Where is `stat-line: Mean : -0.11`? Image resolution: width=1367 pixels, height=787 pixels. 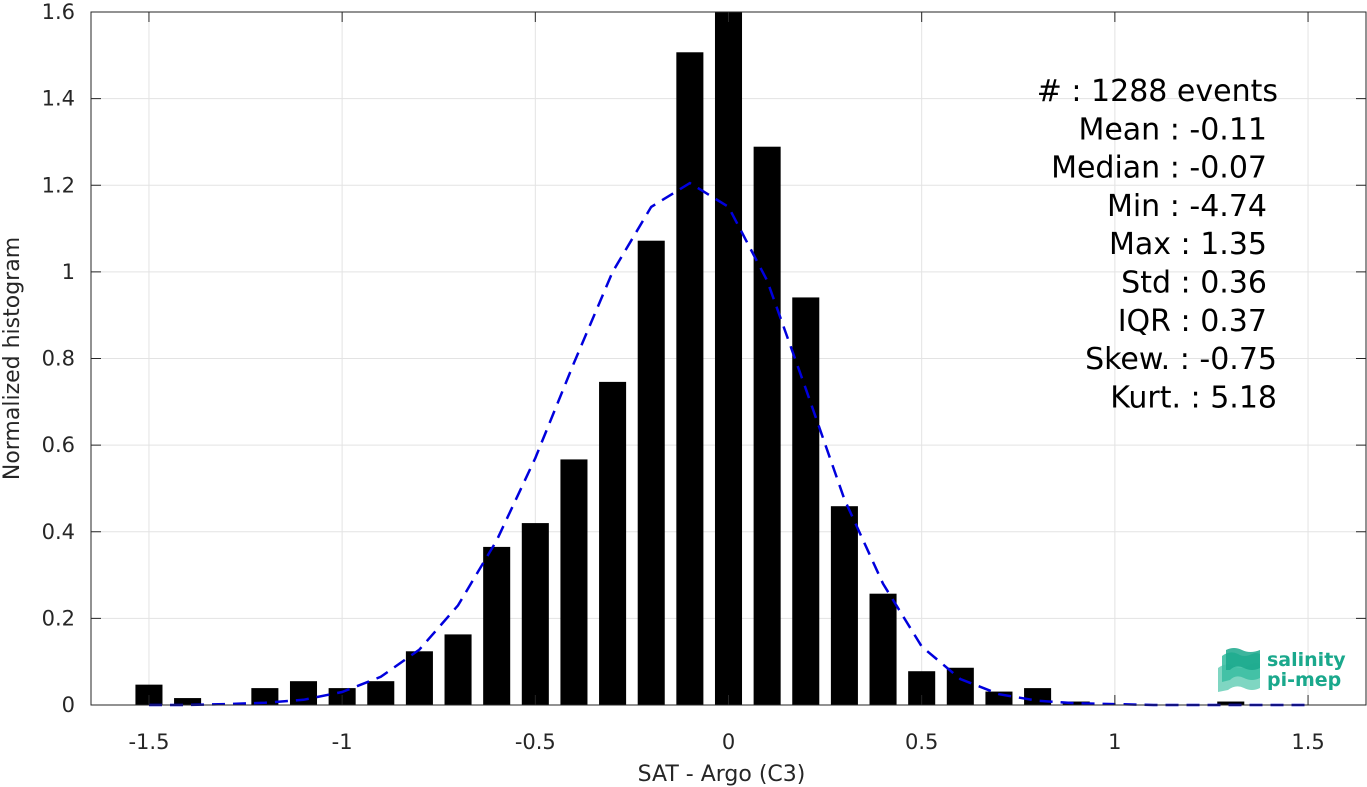 stat-line: Mean : -0.11 is located at coordinates (1172, 129).